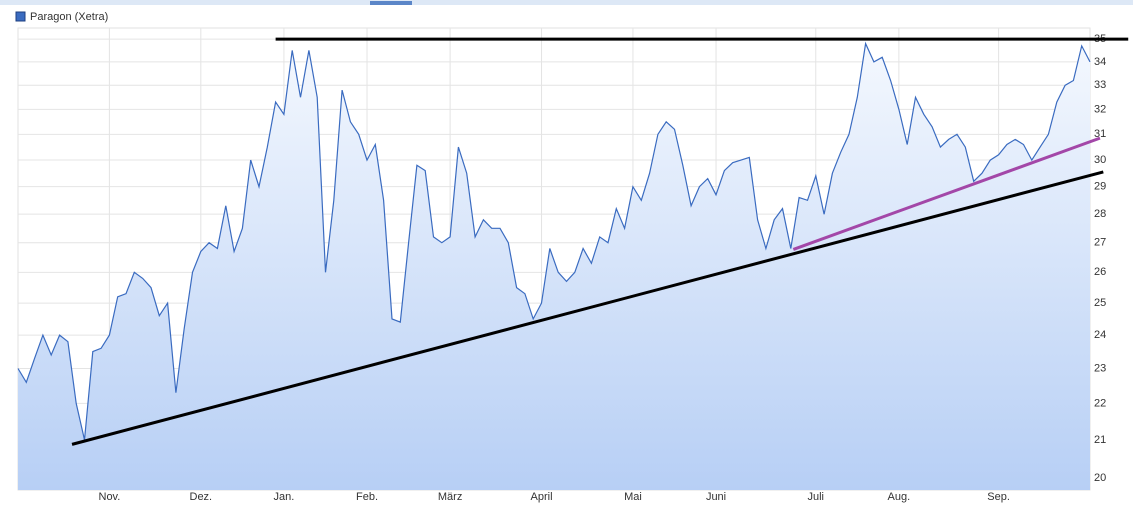 This screenshot has height=512, width=1133. Describe the element at coordinates (20, 16) in the screenshot. I see `legend-swatch` at that location.